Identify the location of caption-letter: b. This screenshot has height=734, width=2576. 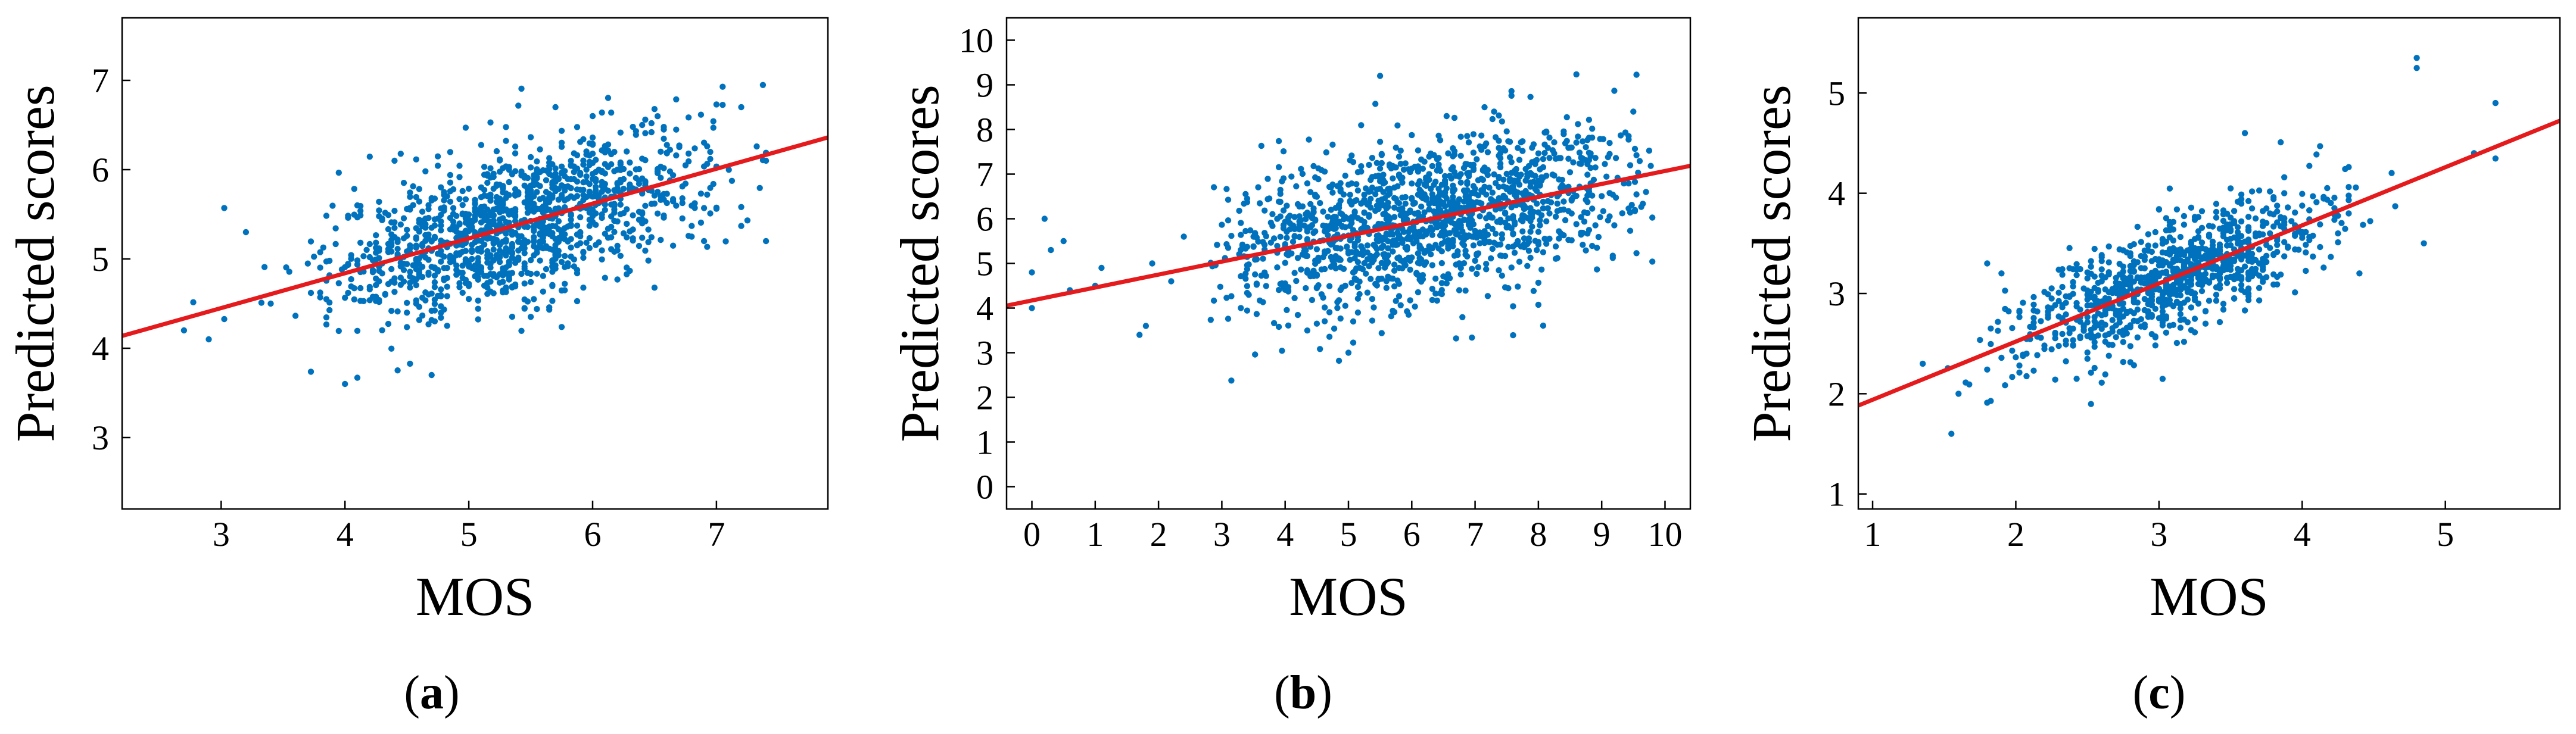
(1303, 693).